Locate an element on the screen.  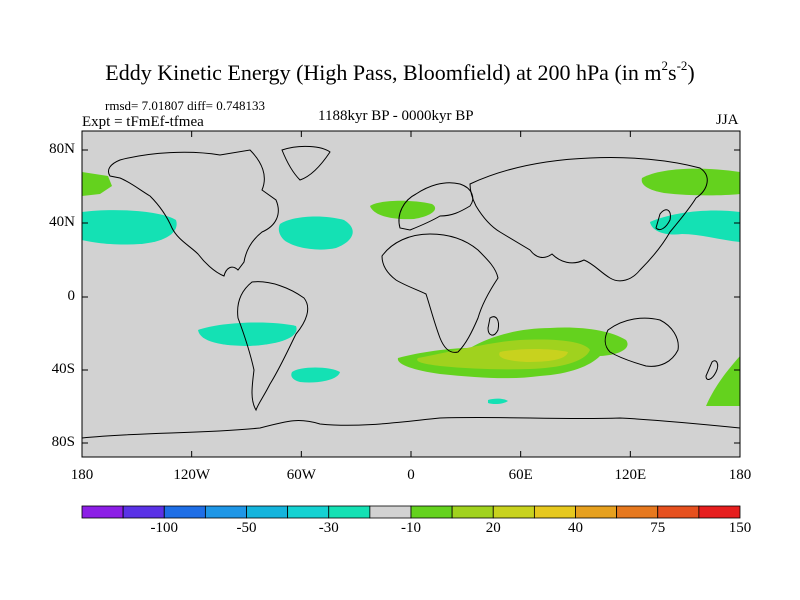
anomaly-europe is located at coordinates (403, 210).